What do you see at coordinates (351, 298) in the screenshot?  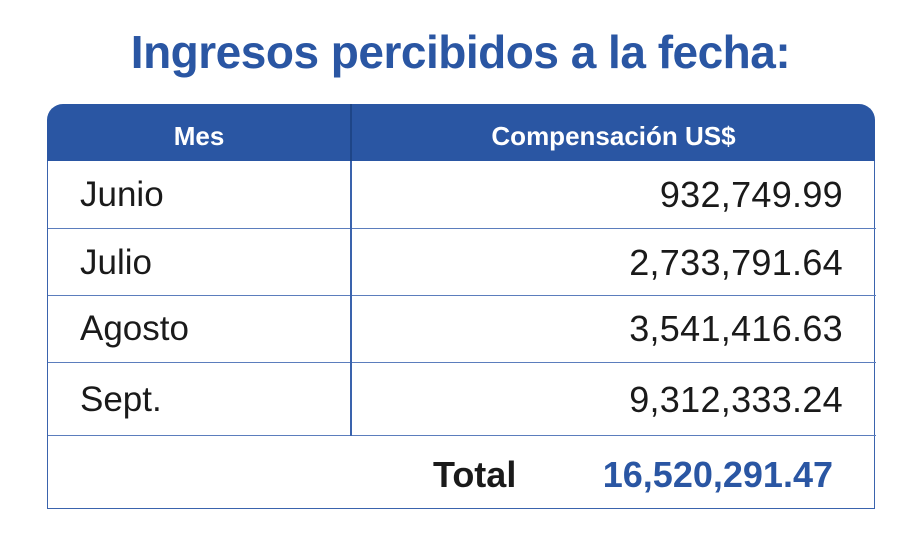 I see `column-divider` at bounding box center [351, 298].